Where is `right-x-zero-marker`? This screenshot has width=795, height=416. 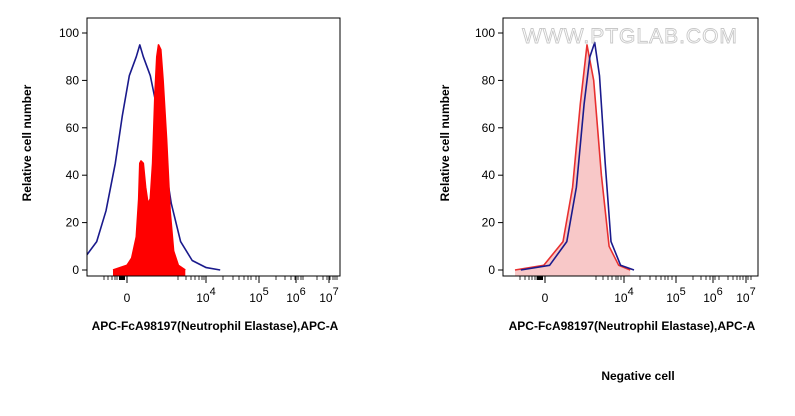 right-x-zero-marker is located at coordinates (540, 278).